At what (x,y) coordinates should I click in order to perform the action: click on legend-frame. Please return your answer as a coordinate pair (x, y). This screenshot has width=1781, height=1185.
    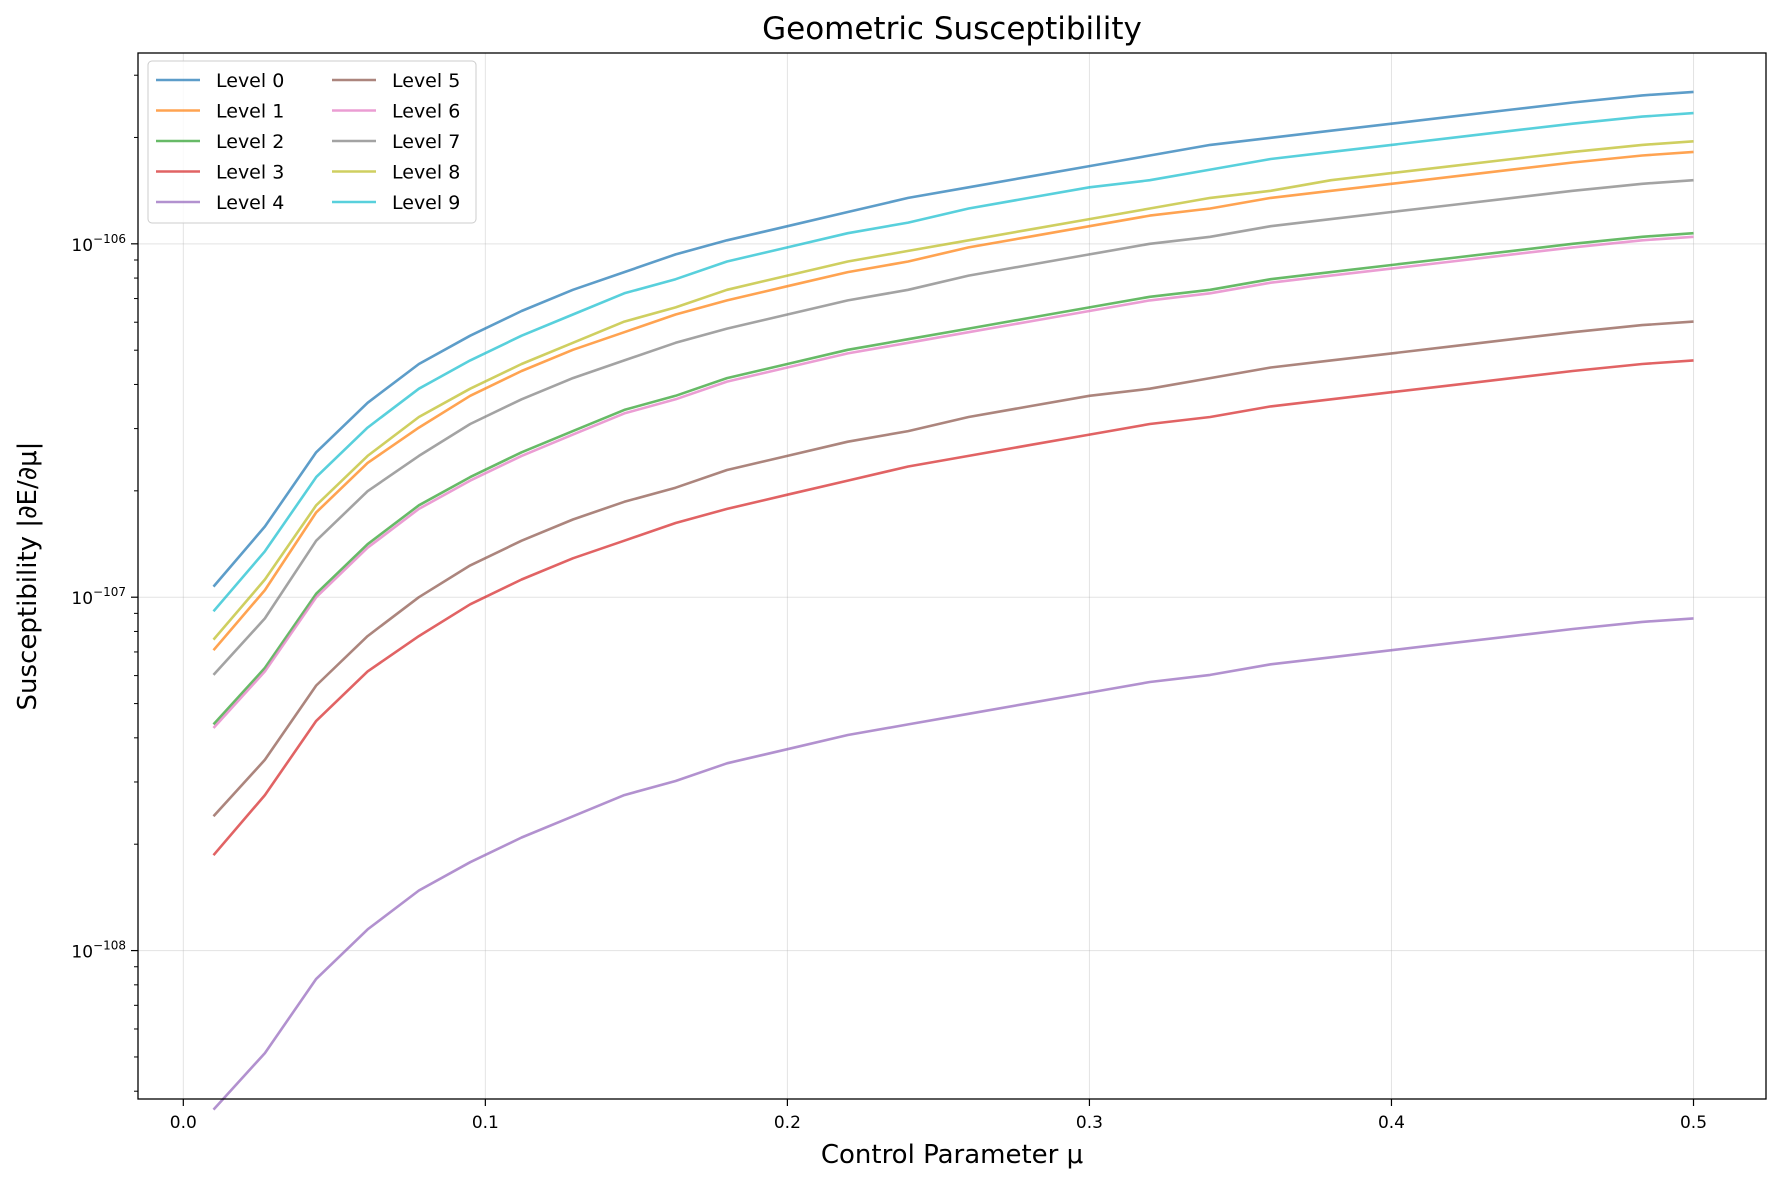
    Looking at the image, I should click on (312, 142).